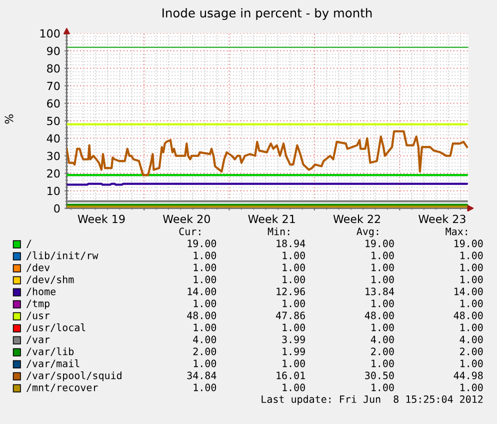 The image size is (497, 424). Describe the element at coordinates (56, 327) in the screenshot. I see `legend-label: /usr/local` at that location.